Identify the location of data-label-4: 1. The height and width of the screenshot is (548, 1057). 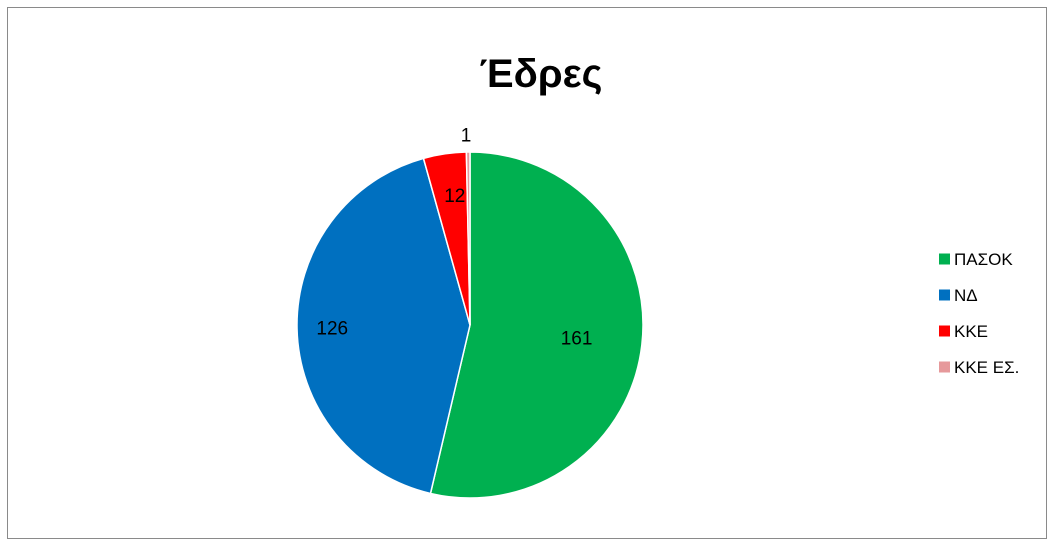
(466, 136).